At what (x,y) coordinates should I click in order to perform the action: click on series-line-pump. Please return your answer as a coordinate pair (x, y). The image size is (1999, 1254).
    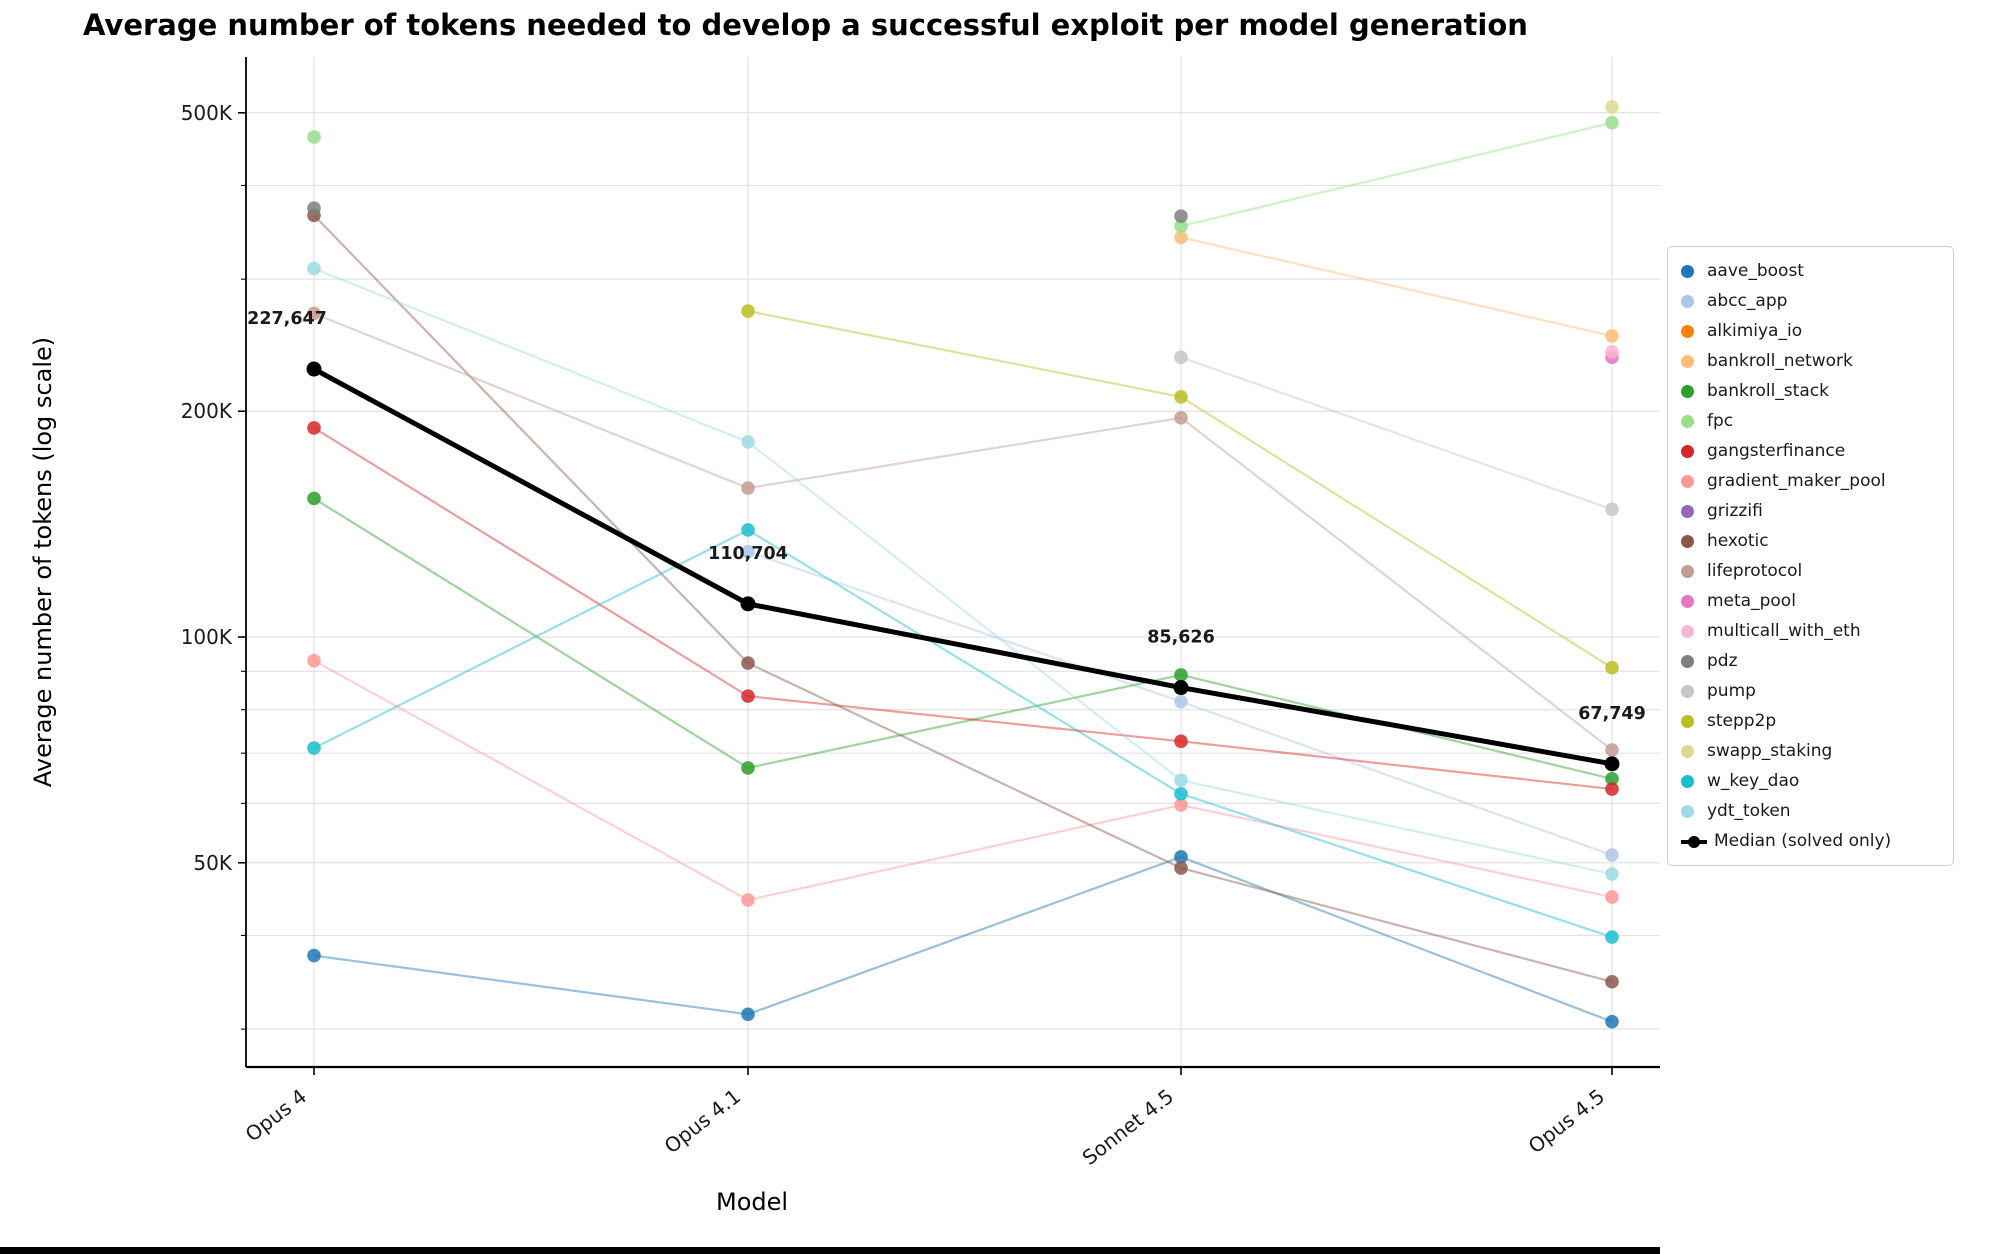
    Looking at the image, I should click on (1396, 433).